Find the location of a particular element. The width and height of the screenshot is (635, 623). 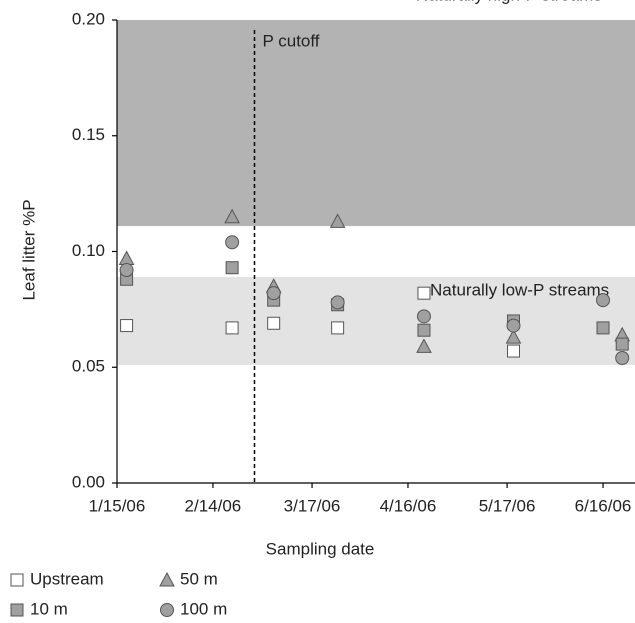

band is located at coordinates (376, 320).